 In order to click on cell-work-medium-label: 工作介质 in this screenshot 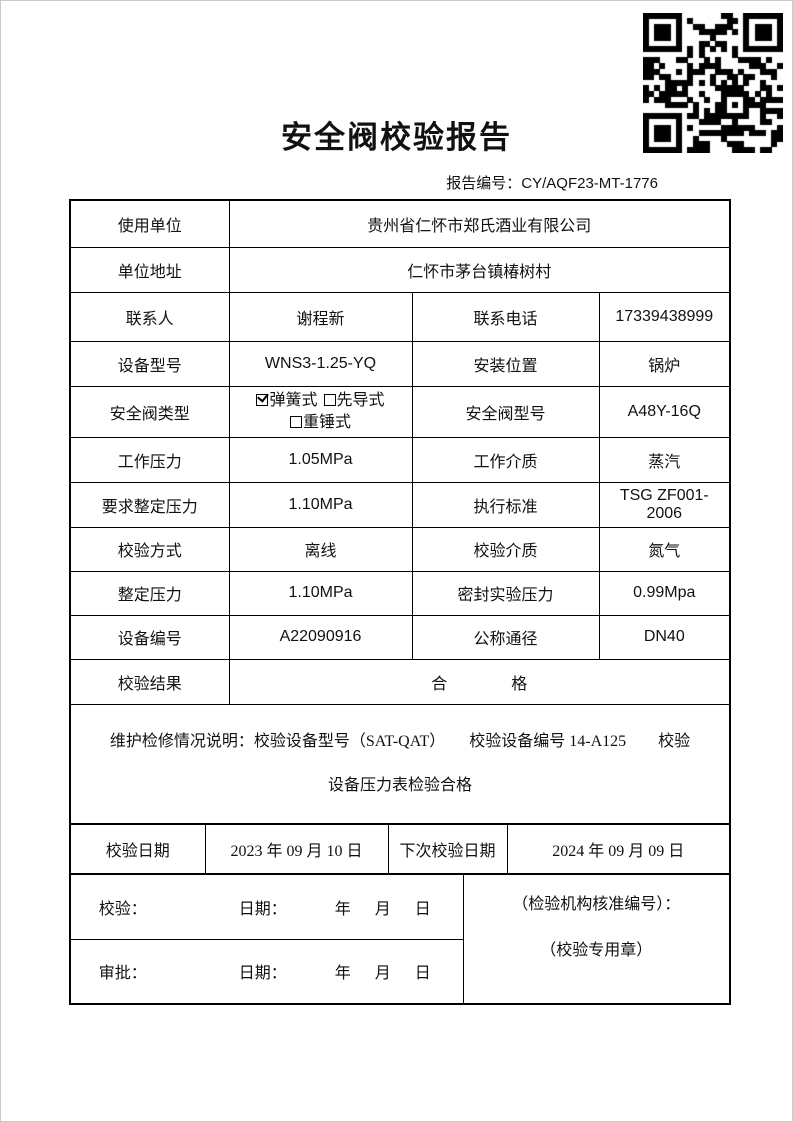, I will do `click(505, 459)`.